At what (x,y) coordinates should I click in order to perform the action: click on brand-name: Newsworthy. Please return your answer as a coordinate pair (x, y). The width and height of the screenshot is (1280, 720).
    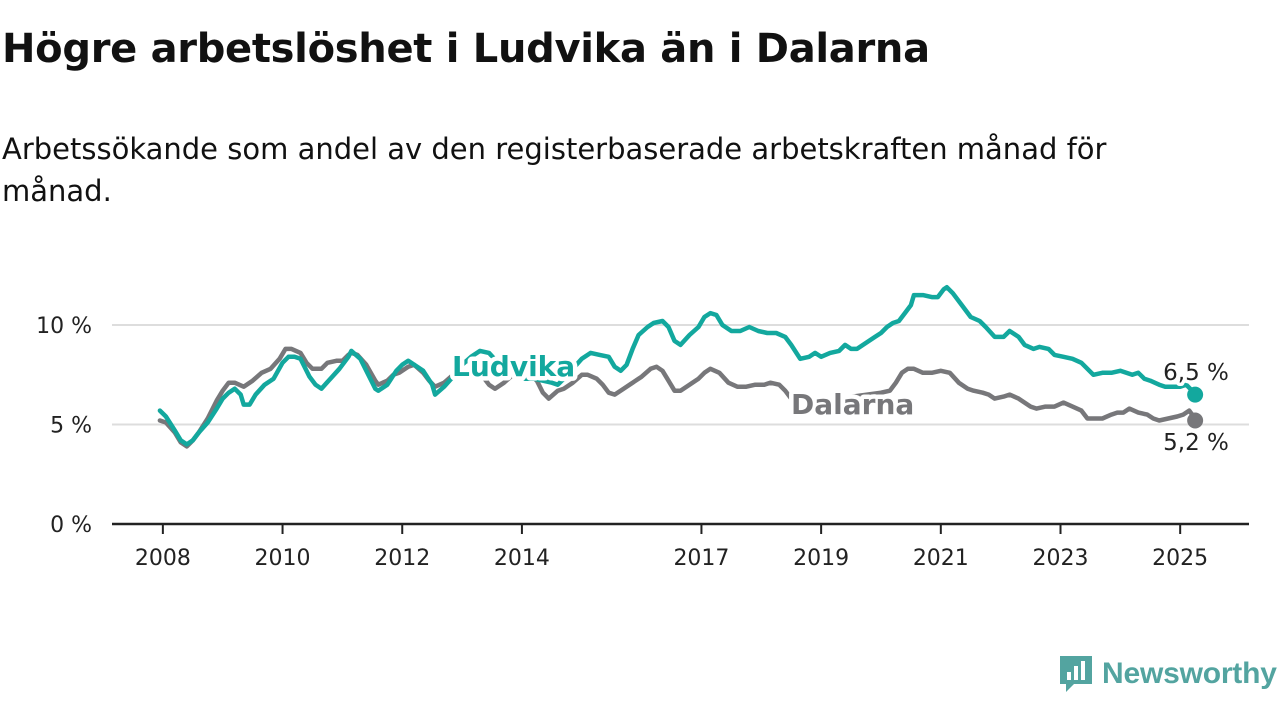
    Looking at the image, I should click on (1189, 673).